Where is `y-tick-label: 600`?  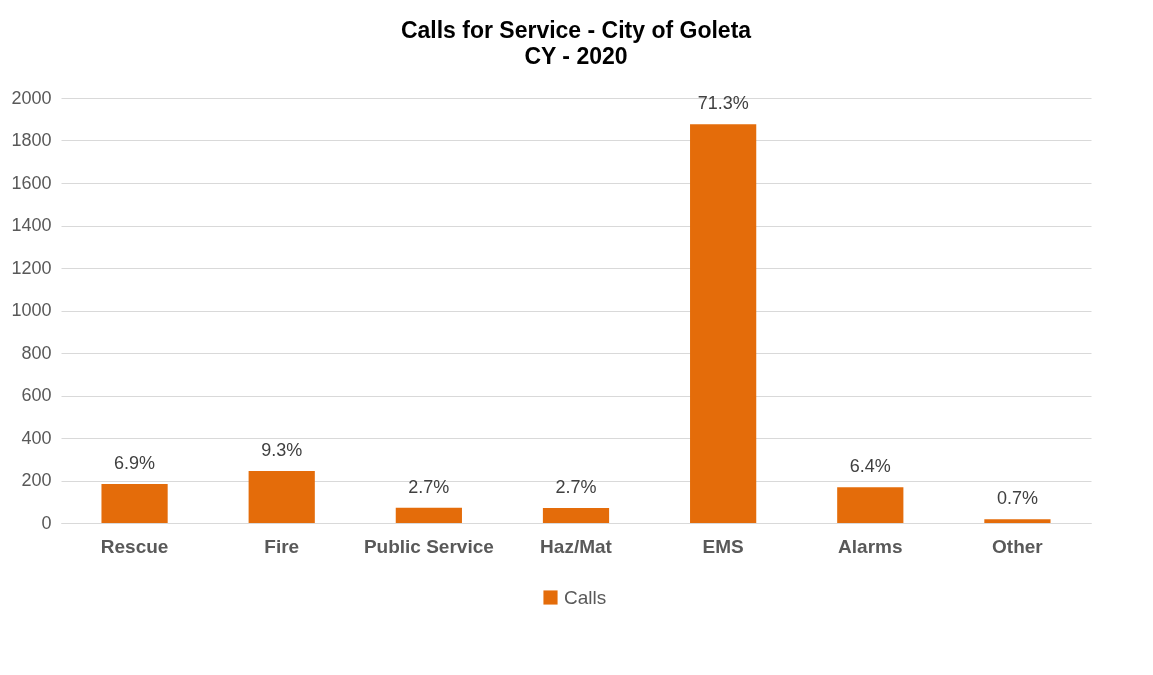 y-tick-label: 600 is located at coordinates (36, 395).